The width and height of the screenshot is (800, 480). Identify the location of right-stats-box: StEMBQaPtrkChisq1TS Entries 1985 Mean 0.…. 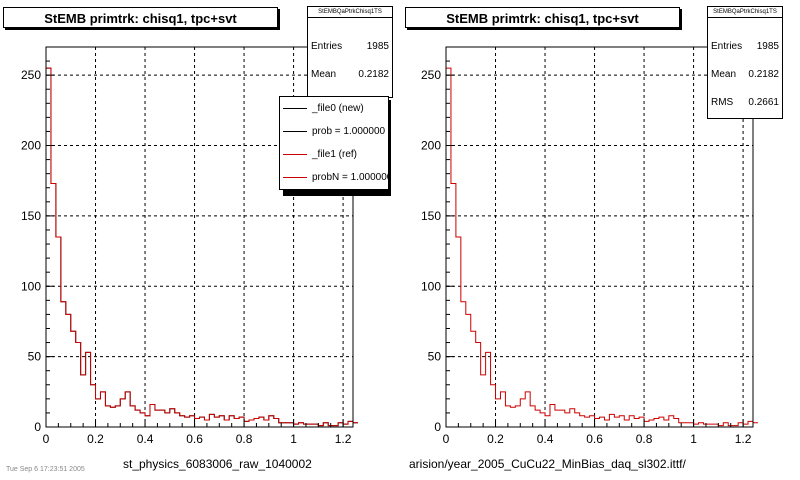
(745, 62).